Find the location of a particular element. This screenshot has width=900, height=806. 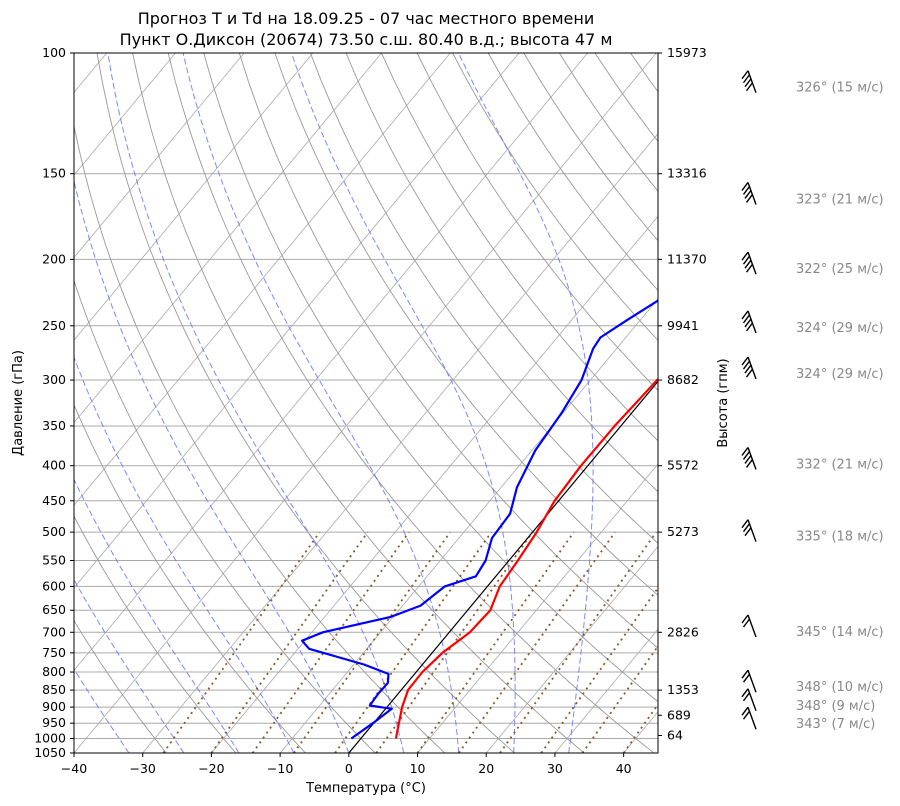

height-tick-label: 689 is located at coordinates (679, 714).